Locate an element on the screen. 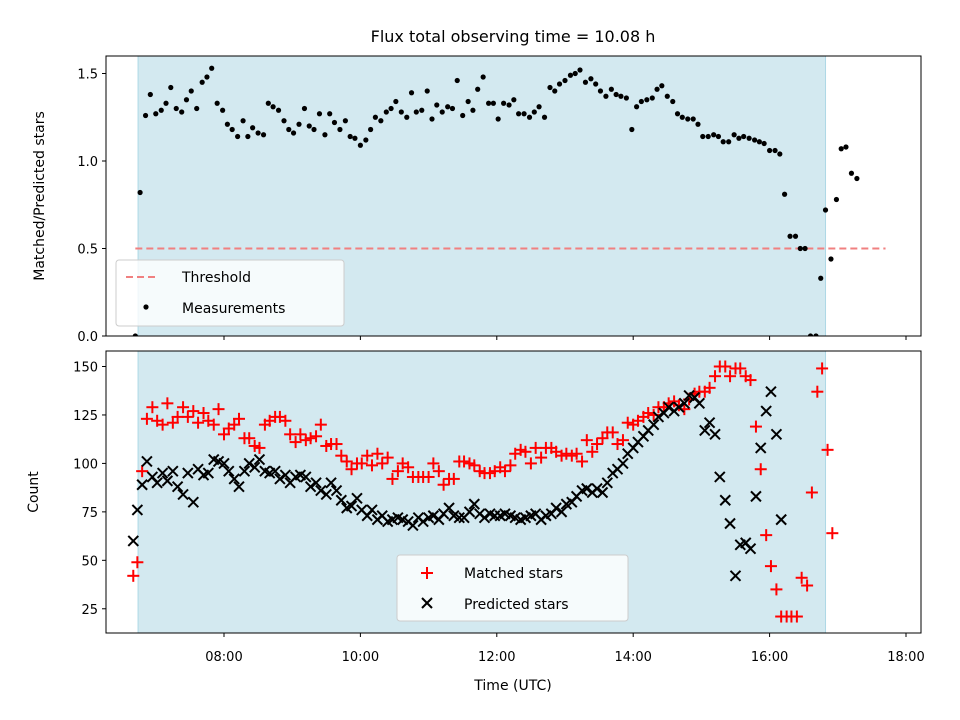  x-axis-label: Time (UTC) is located at coordinates (512, 686).